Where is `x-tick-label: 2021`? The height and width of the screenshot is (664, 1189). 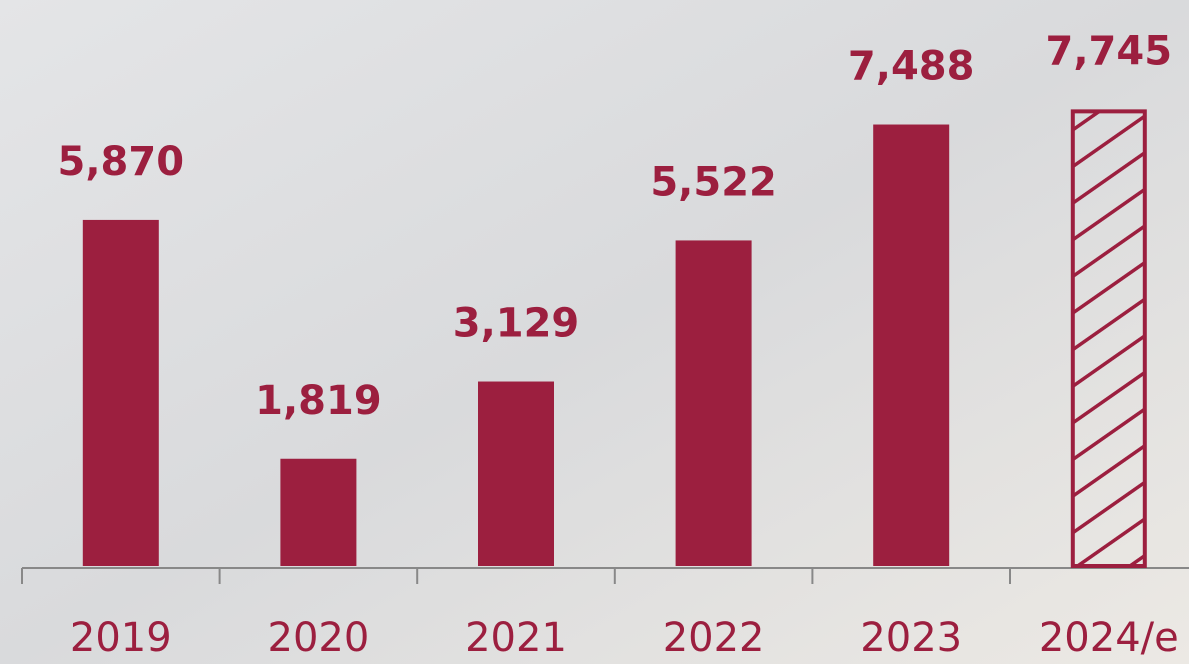 x-tick-label: 2021 is located at coordinates (516, 638).